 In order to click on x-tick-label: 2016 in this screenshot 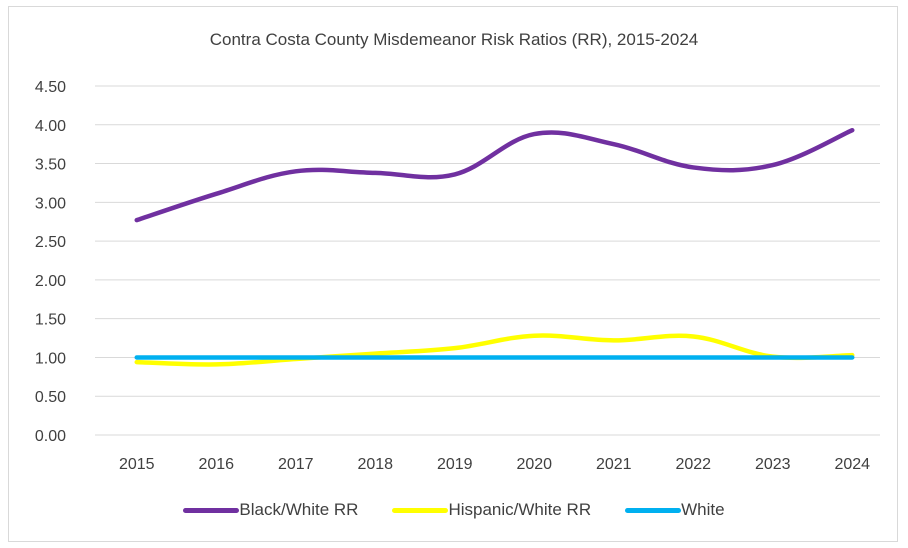, I will do `click(216, 464)`.